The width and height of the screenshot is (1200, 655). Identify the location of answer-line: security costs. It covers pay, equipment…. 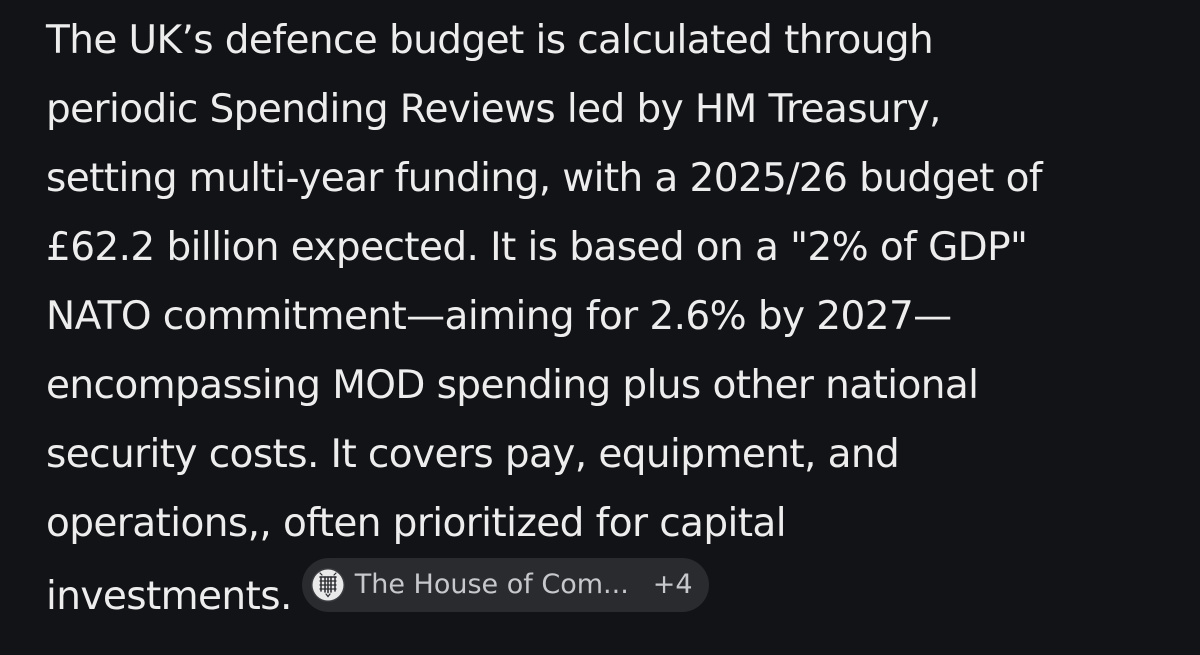
(473, 454).